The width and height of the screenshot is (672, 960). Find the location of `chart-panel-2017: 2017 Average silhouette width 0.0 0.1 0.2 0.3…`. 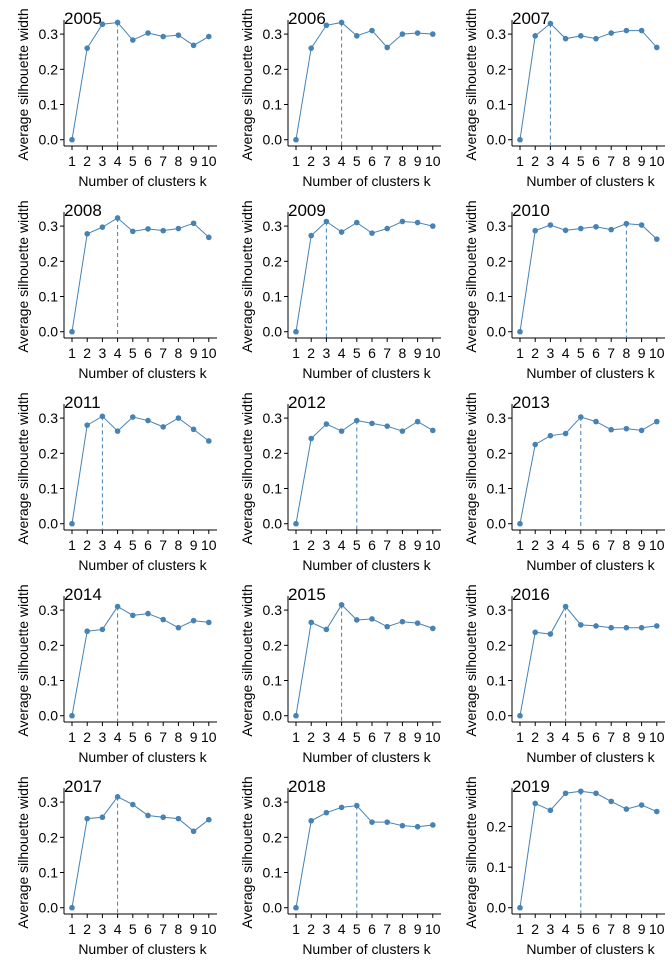

chart-panel-2017: 2017 Average silhouette width 0.0 0.1 0.2 0.3… is located at coordinates (112, 862).